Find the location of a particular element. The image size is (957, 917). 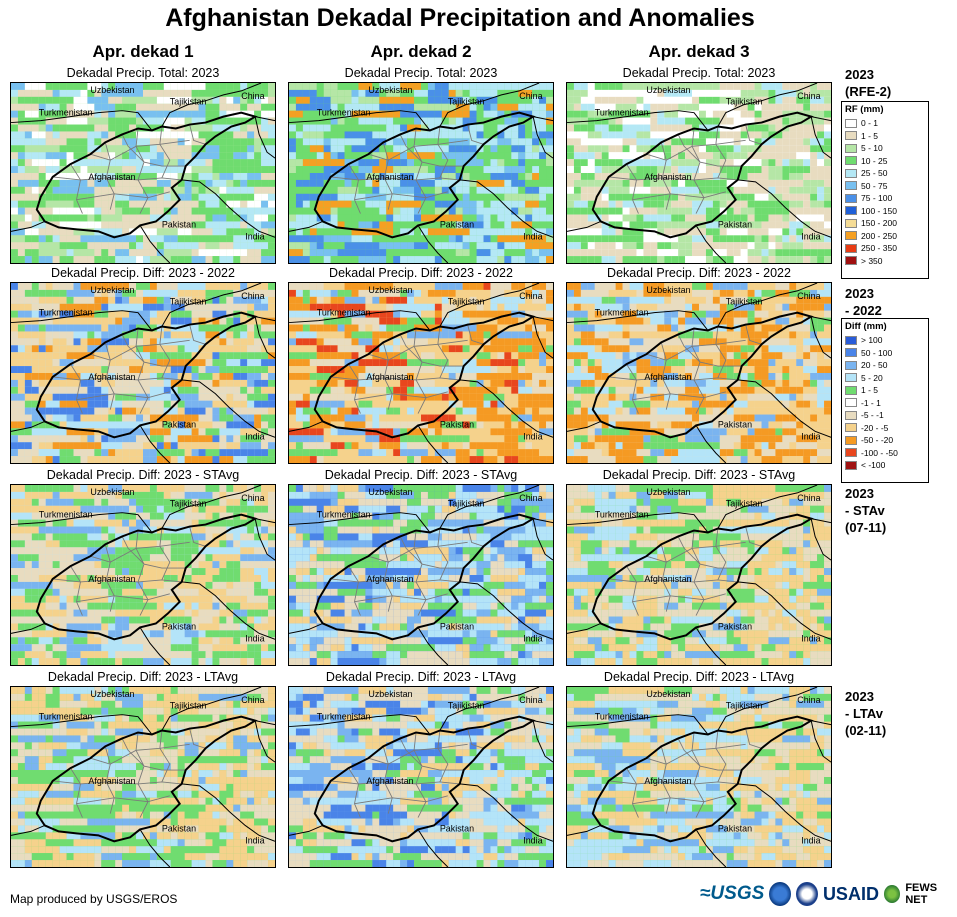

legend-item: 5 - 10 is located at coordinates (885, 148).